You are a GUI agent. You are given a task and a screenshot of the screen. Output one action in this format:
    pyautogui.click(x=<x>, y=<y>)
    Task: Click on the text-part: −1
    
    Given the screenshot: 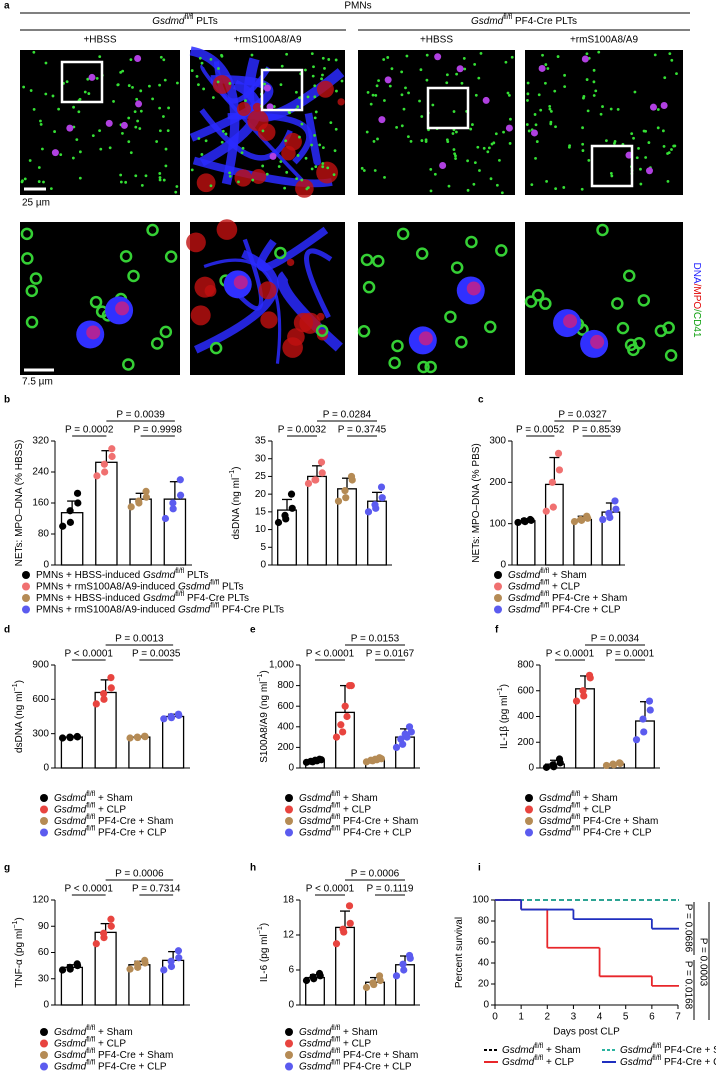 What is the action you would take?
    pyautogui.click(x=15, y=687)
    